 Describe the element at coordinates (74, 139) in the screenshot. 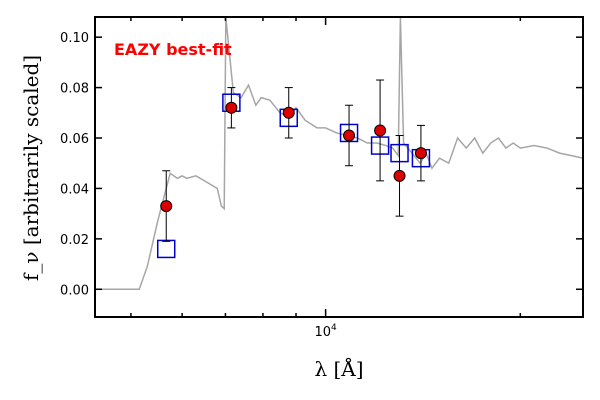

I see `y-tick-label: 0.06` at that location.